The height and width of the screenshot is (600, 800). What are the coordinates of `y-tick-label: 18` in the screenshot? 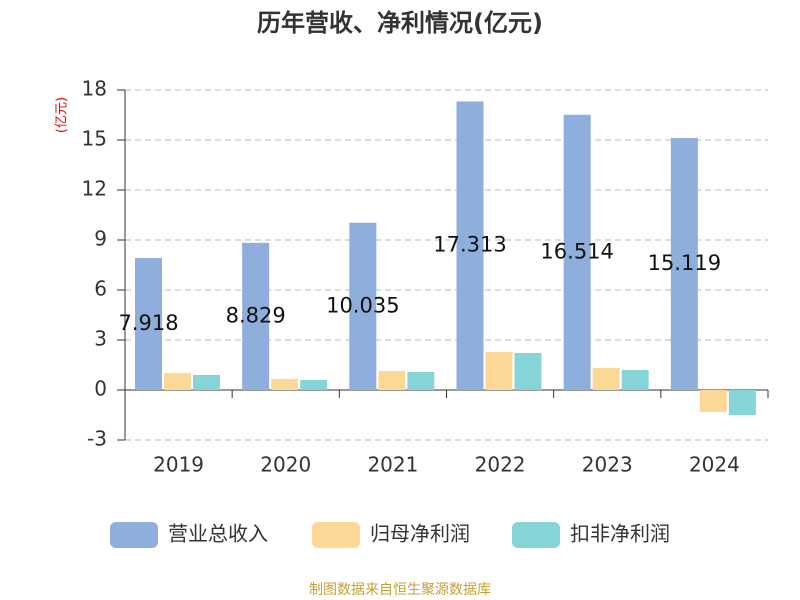 It's located at (94, 89).